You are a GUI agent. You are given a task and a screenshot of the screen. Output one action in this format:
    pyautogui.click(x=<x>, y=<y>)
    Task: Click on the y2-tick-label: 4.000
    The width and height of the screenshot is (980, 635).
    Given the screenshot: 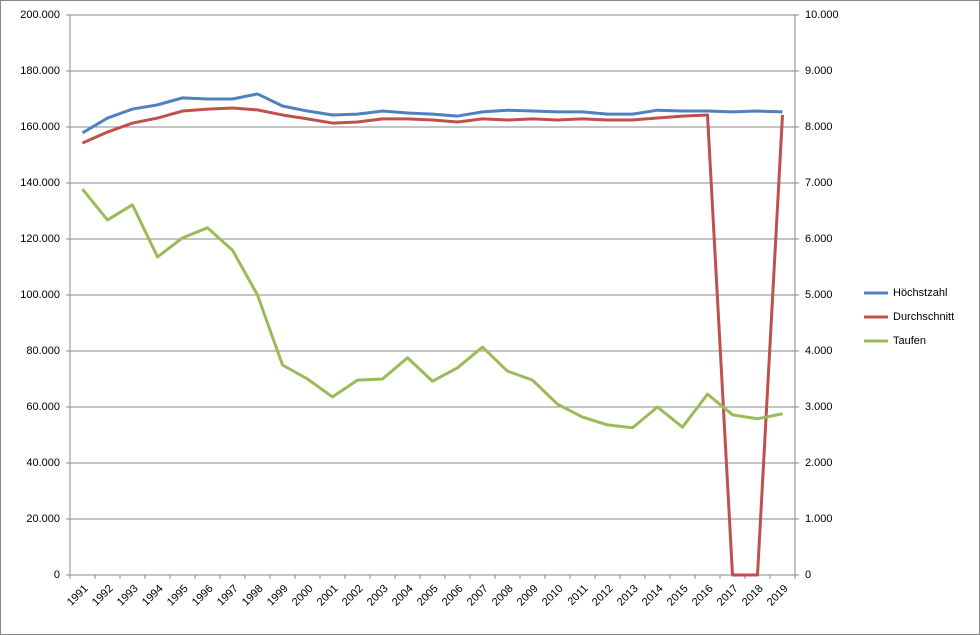 What is the action you would take?
    pyautogui.click(x=819, y=351)
    